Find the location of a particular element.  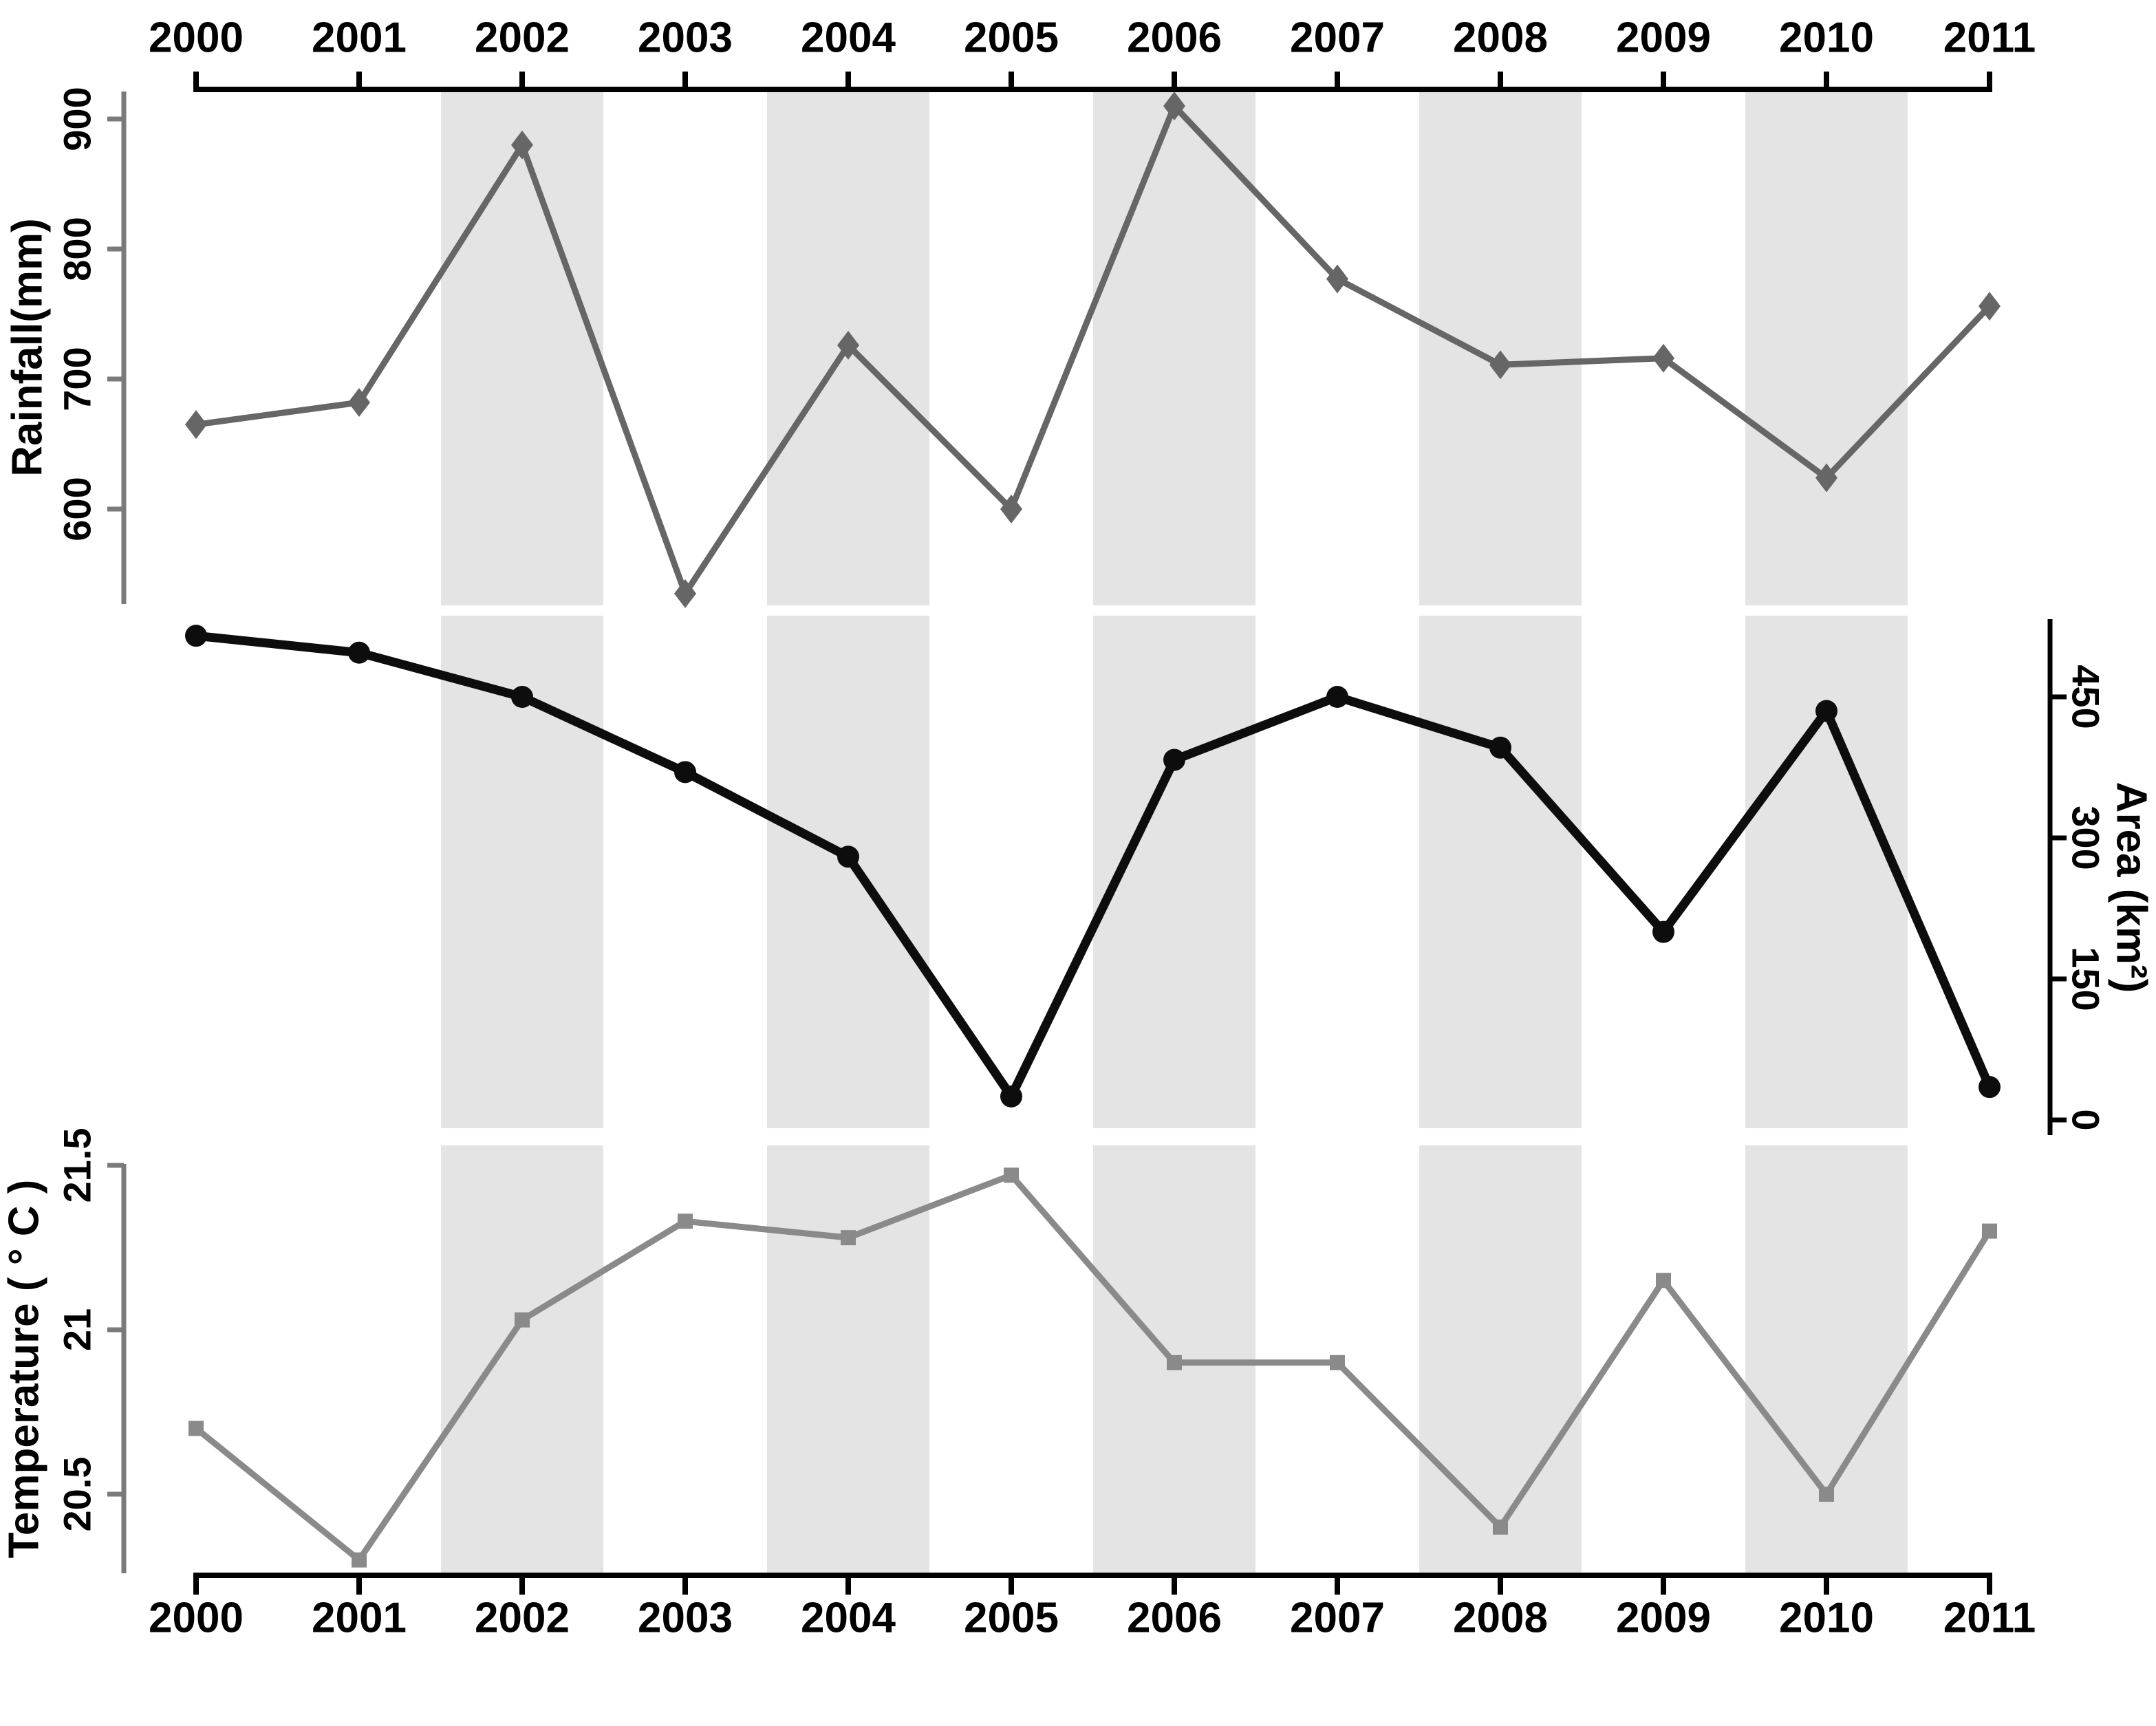

top-year-label: 2004 is located at coordinates (848, 38).